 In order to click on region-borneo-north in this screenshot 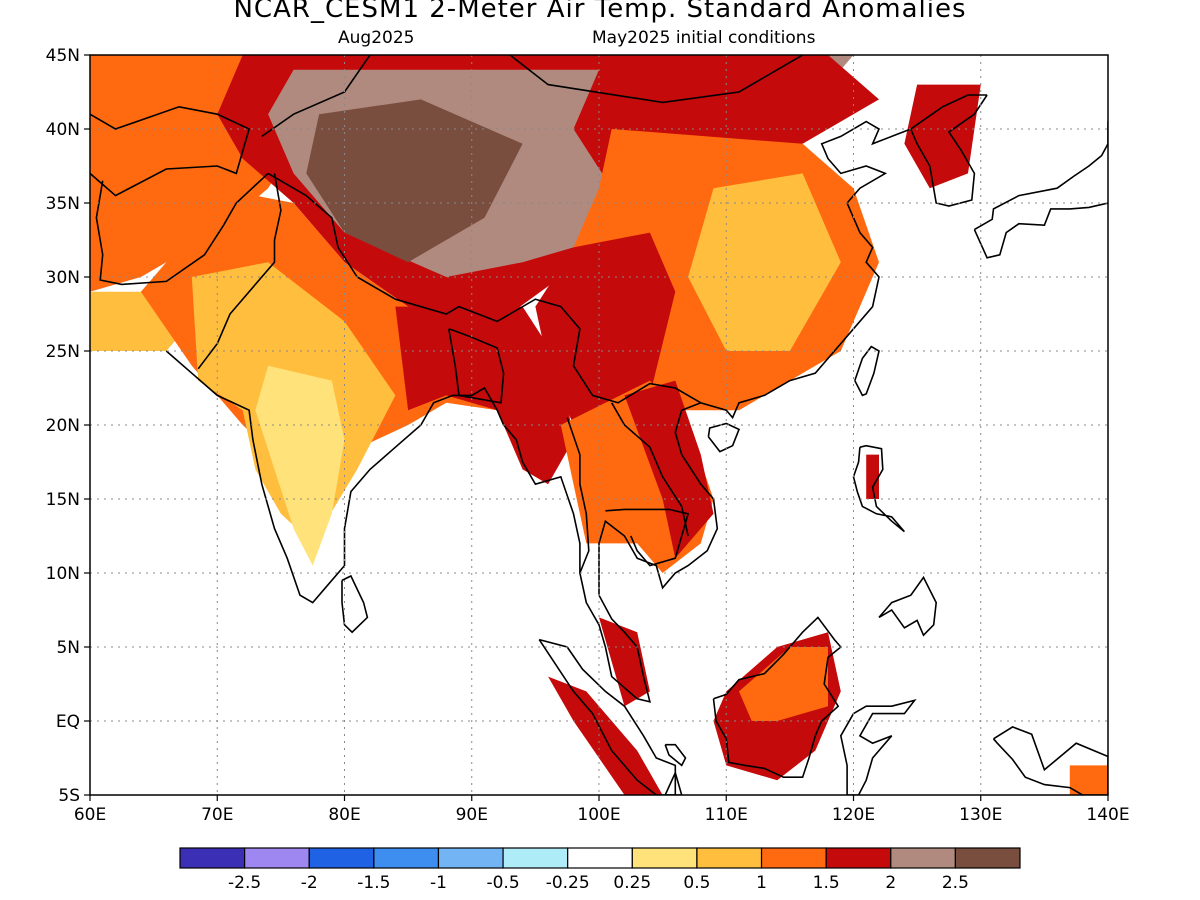, I will do `click(783, 684)`.